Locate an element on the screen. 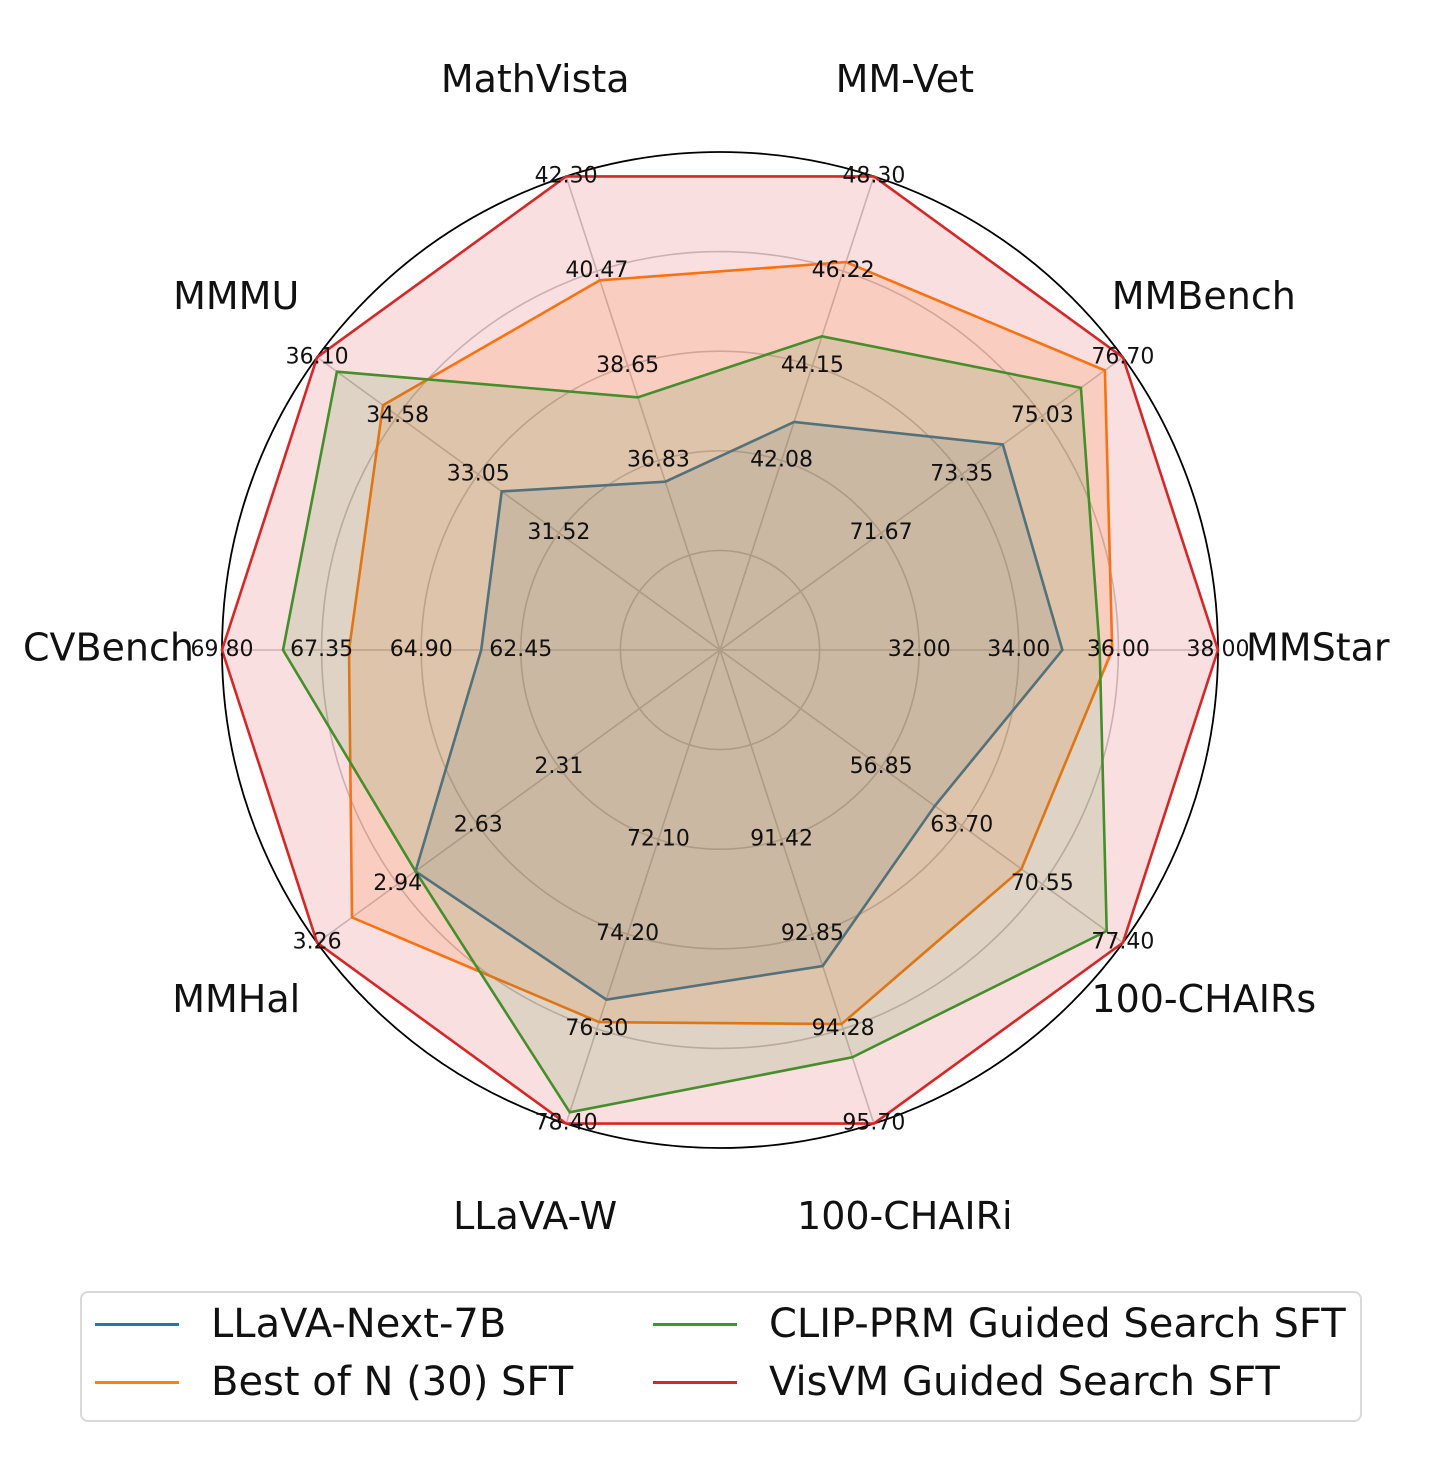 Image resolution: width=1438 pixels, height=1470 pixels. tick-label: 40.47 is located at coordinates (596, 270).